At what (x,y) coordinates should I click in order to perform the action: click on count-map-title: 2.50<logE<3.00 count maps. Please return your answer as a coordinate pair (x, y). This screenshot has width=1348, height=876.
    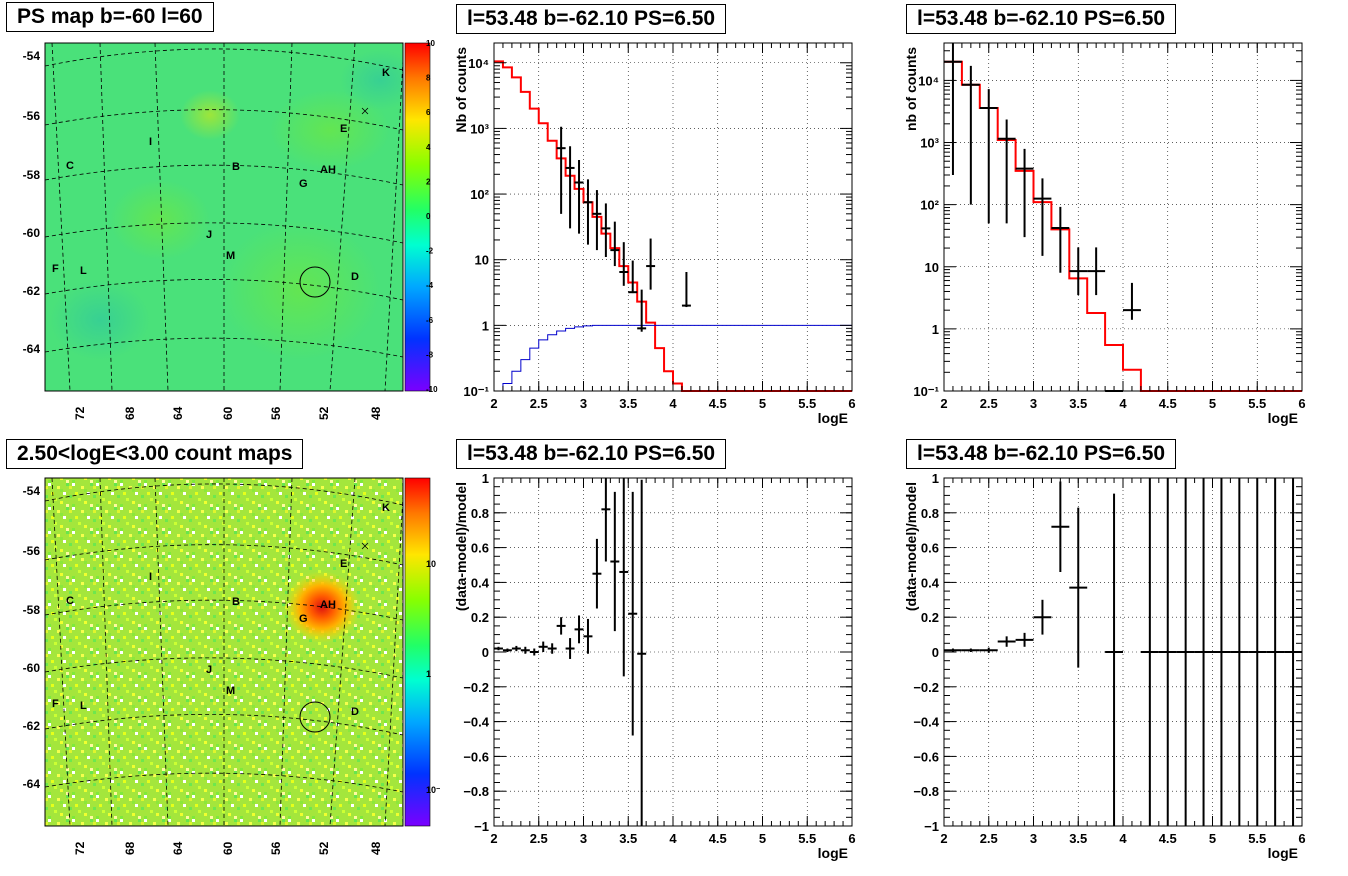
    Looking at the image, I should click on (155, 454).